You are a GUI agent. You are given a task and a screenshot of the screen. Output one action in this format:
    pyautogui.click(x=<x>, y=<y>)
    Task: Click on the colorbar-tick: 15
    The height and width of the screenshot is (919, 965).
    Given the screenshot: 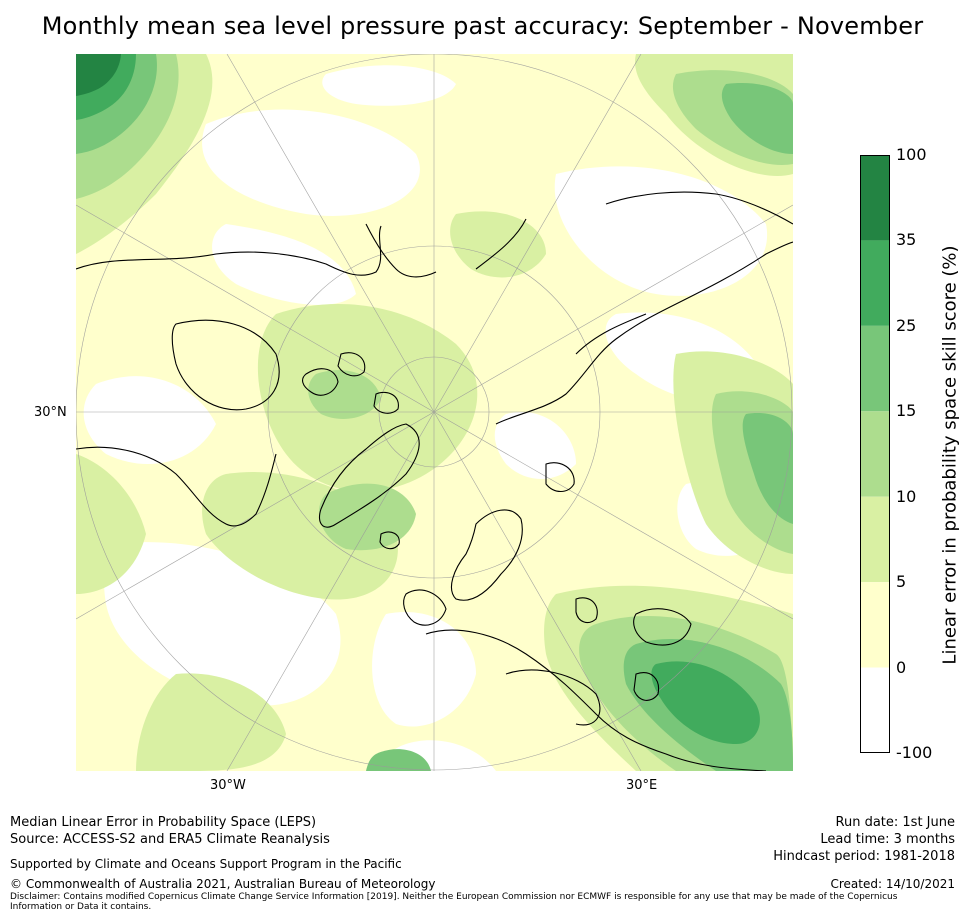 What is the action you would take?
    pyautogui.click(x=906, y=411)
    